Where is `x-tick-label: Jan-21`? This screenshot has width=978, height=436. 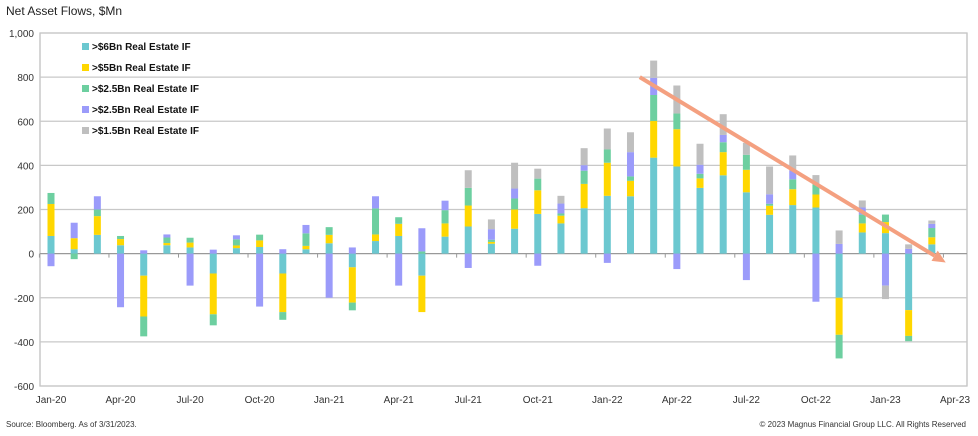
x-tick-label: Jan-21 is located at coordinates (329, 400).